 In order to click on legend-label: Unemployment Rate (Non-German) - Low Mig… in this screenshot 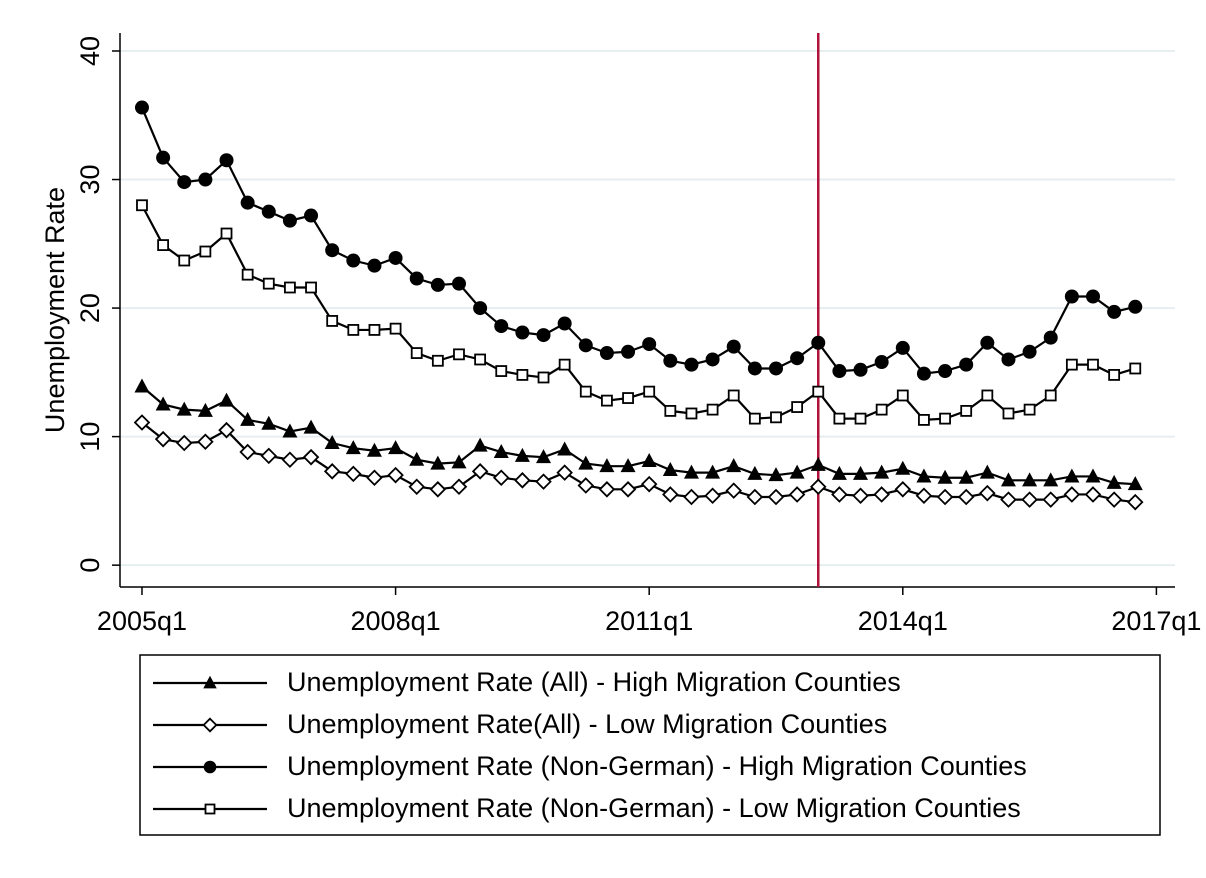, I will do `click(654, 808)`.